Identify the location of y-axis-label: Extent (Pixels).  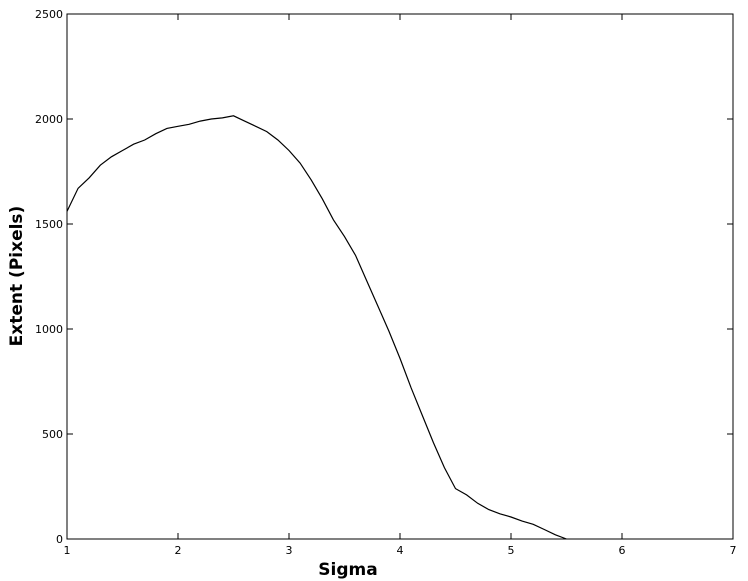
(17, 276).